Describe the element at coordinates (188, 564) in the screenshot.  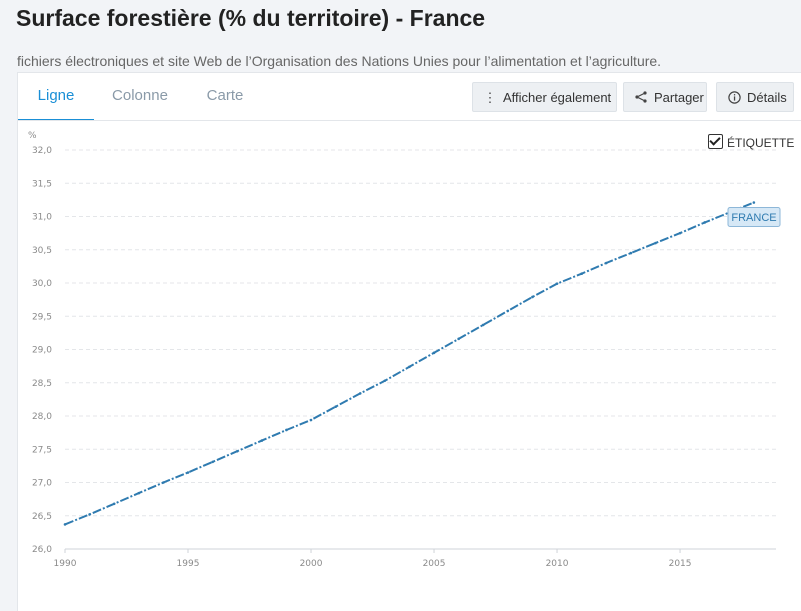
I see `x-tick-label: 1995` at that location.